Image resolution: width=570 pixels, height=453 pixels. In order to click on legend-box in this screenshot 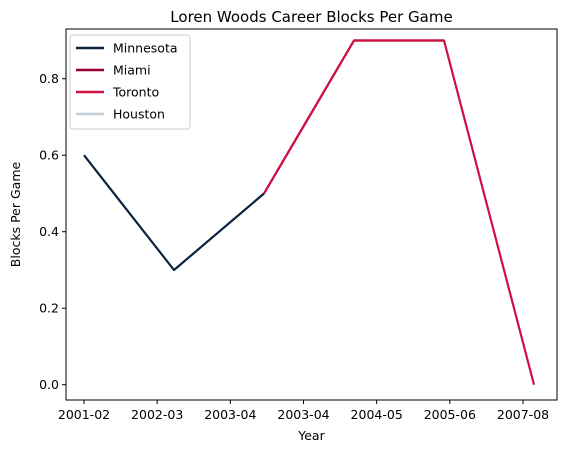, I will do `click(130, 82)`.